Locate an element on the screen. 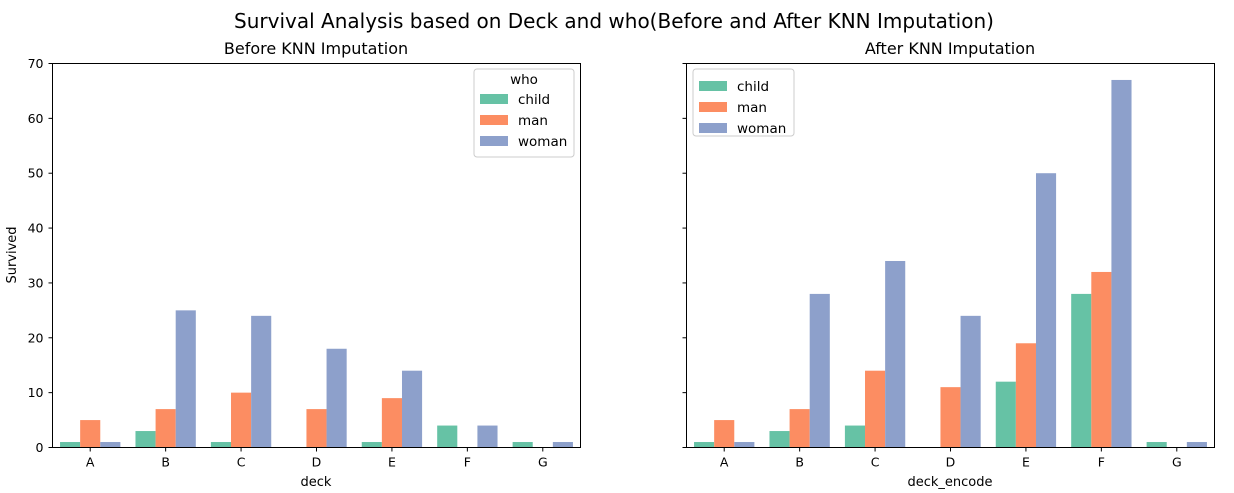  chart-before-xticks: A B C D E F G is located at coordinates (317, 458).